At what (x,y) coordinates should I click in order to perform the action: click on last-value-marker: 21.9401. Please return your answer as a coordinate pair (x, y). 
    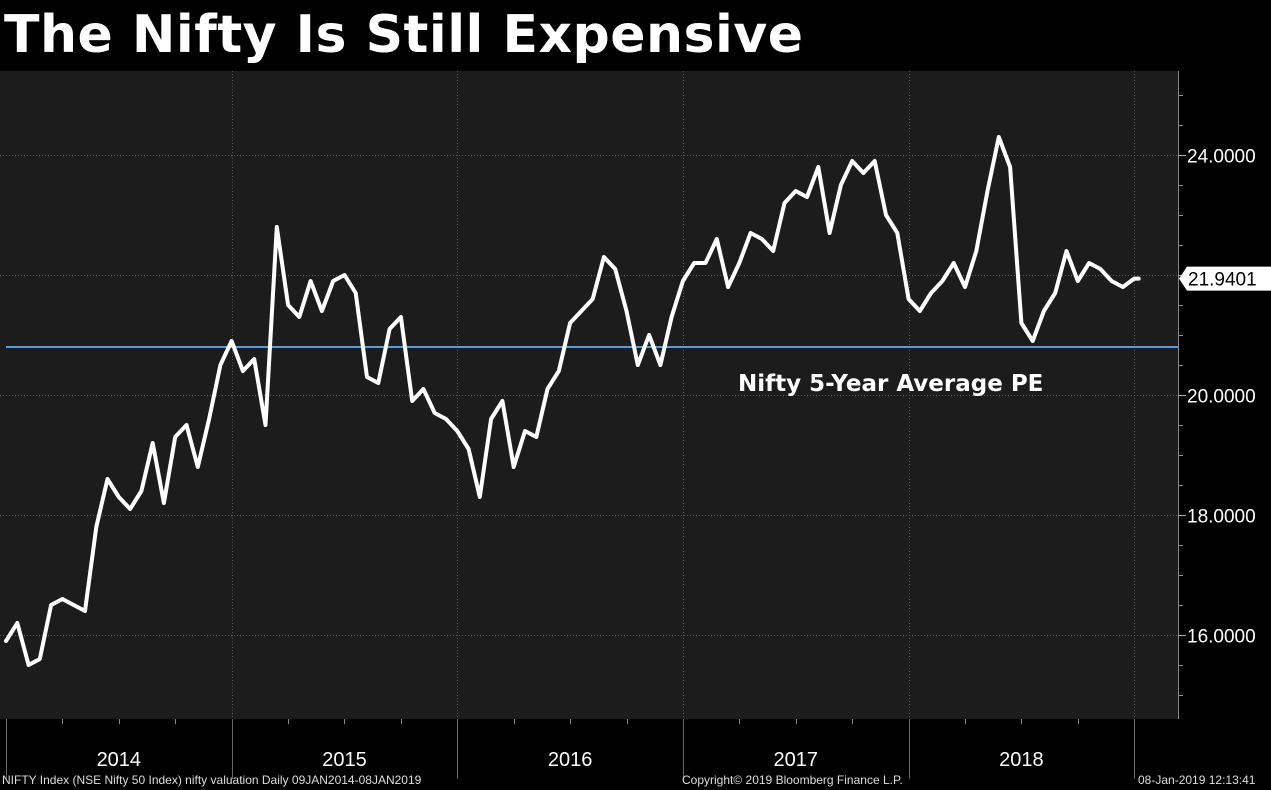
    Looking at the image, I should click on (1225, 278).